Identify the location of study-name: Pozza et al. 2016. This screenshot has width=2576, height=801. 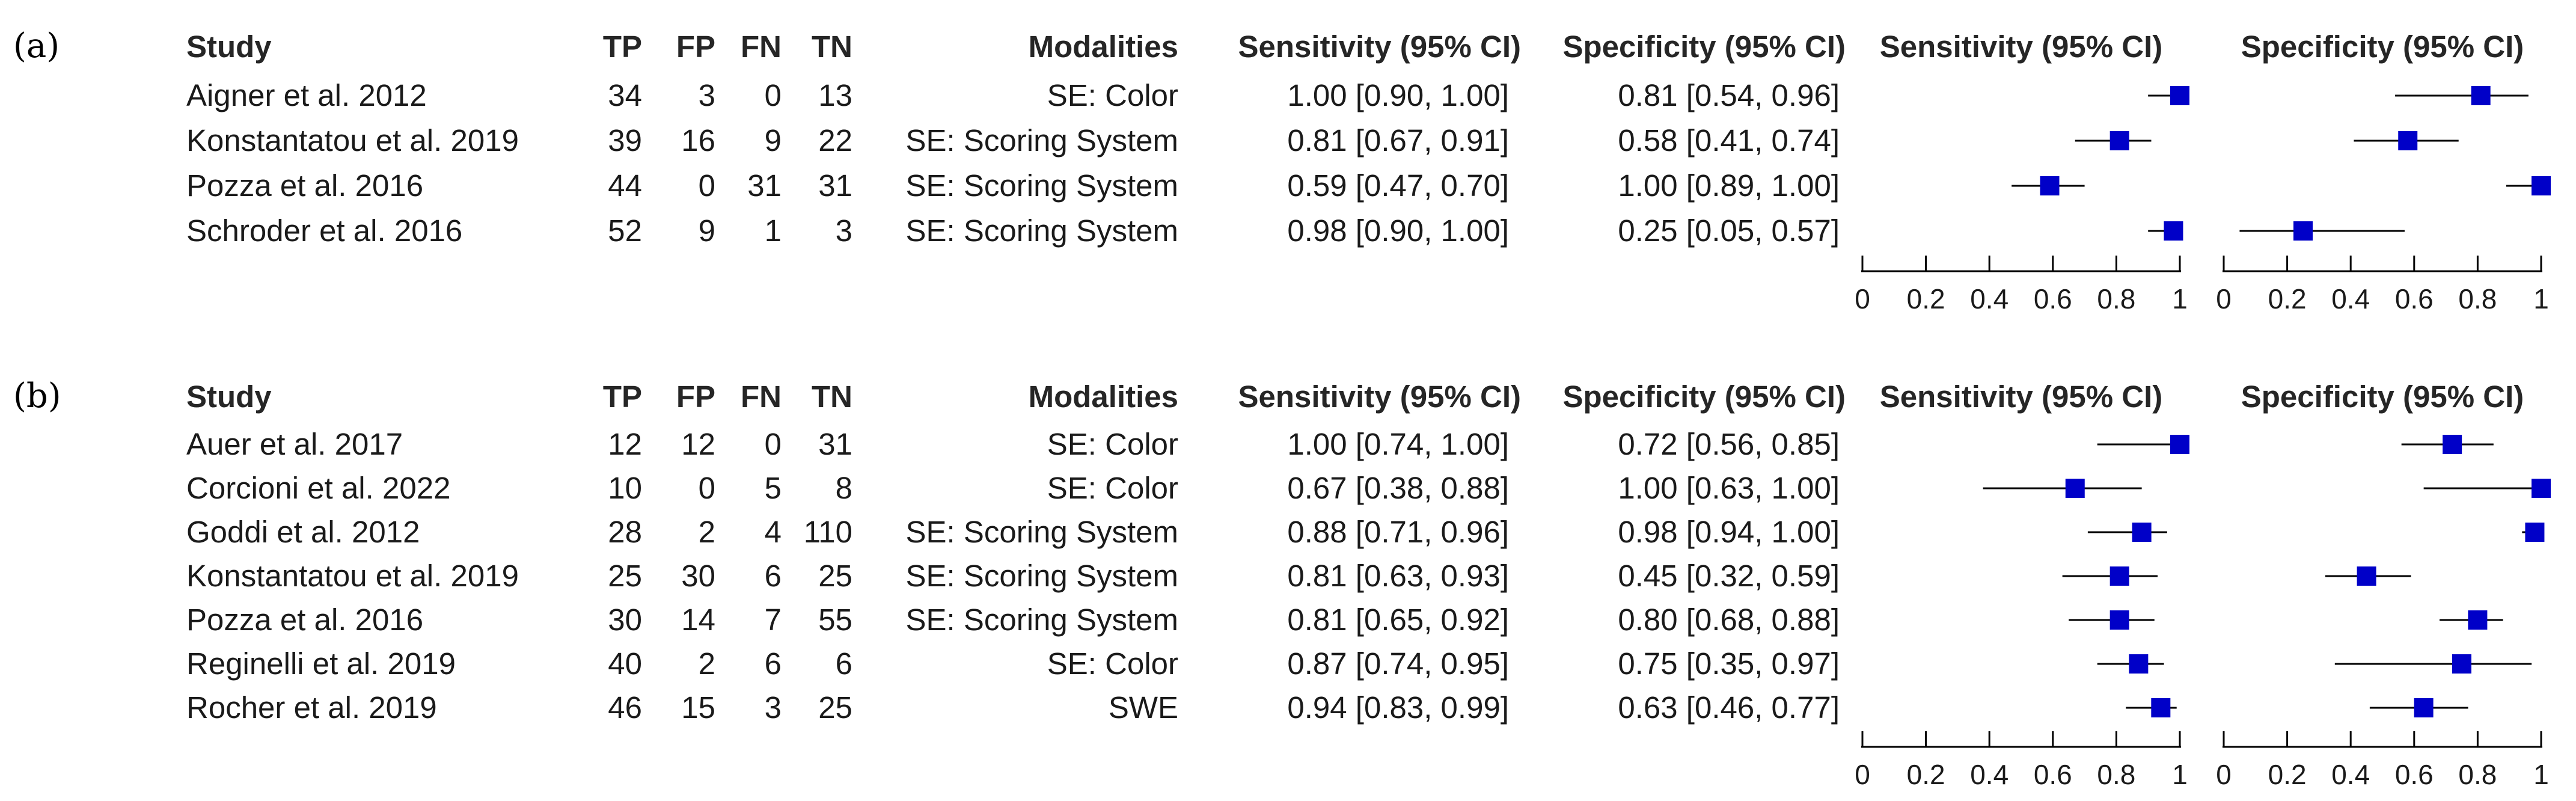
(305, 185).